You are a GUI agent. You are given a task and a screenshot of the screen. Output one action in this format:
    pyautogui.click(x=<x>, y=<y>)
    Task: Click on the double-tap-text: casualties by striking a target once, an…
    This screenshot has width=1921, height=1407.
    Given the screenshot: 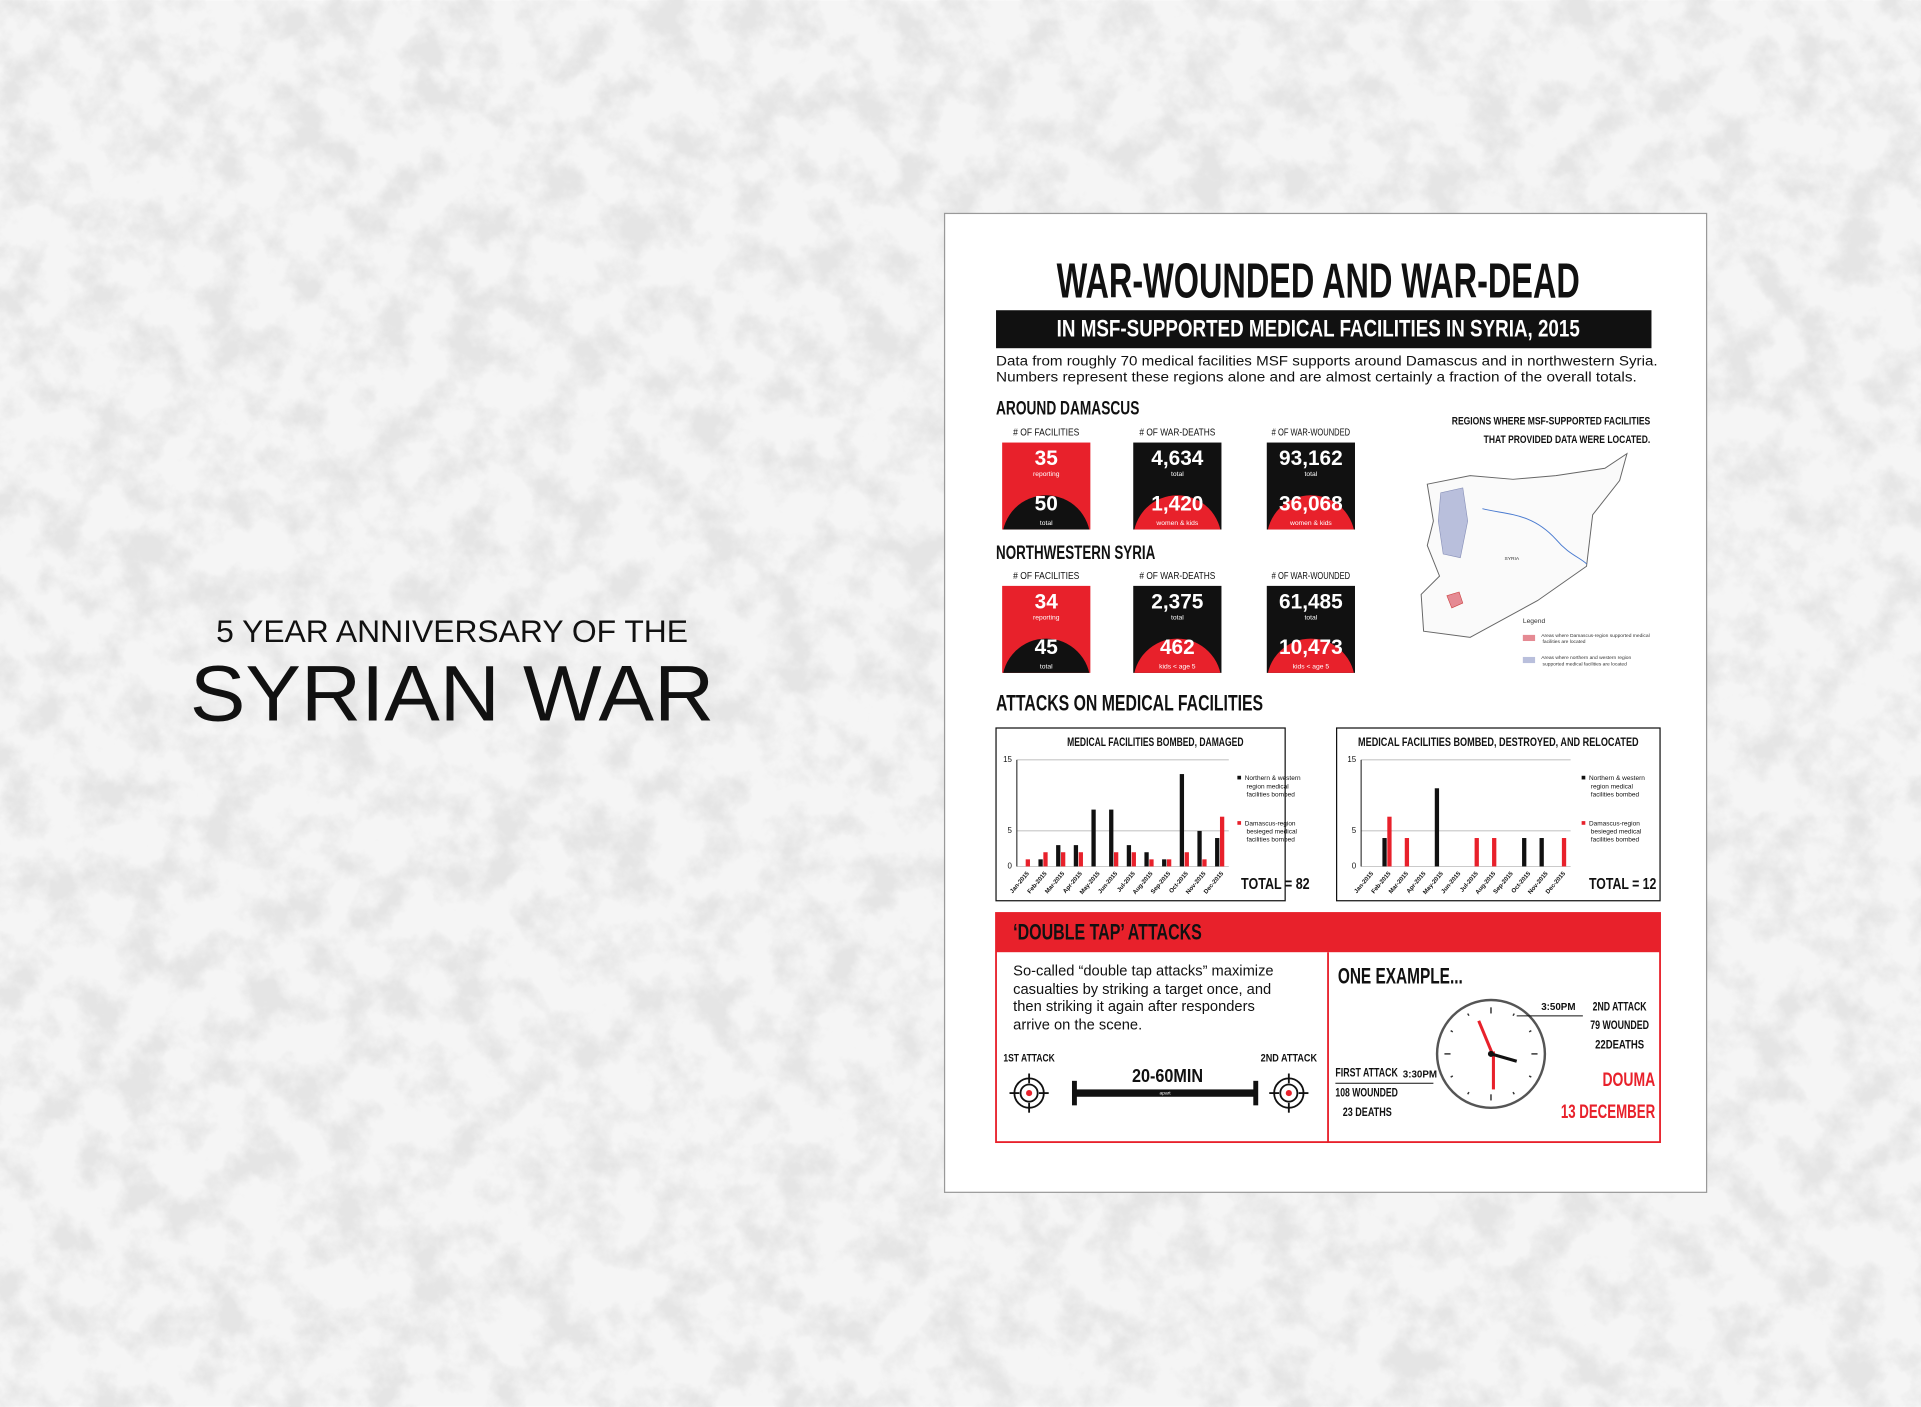 What is the action you would take?
    pyautogui.click(x=1142, y=990)
    